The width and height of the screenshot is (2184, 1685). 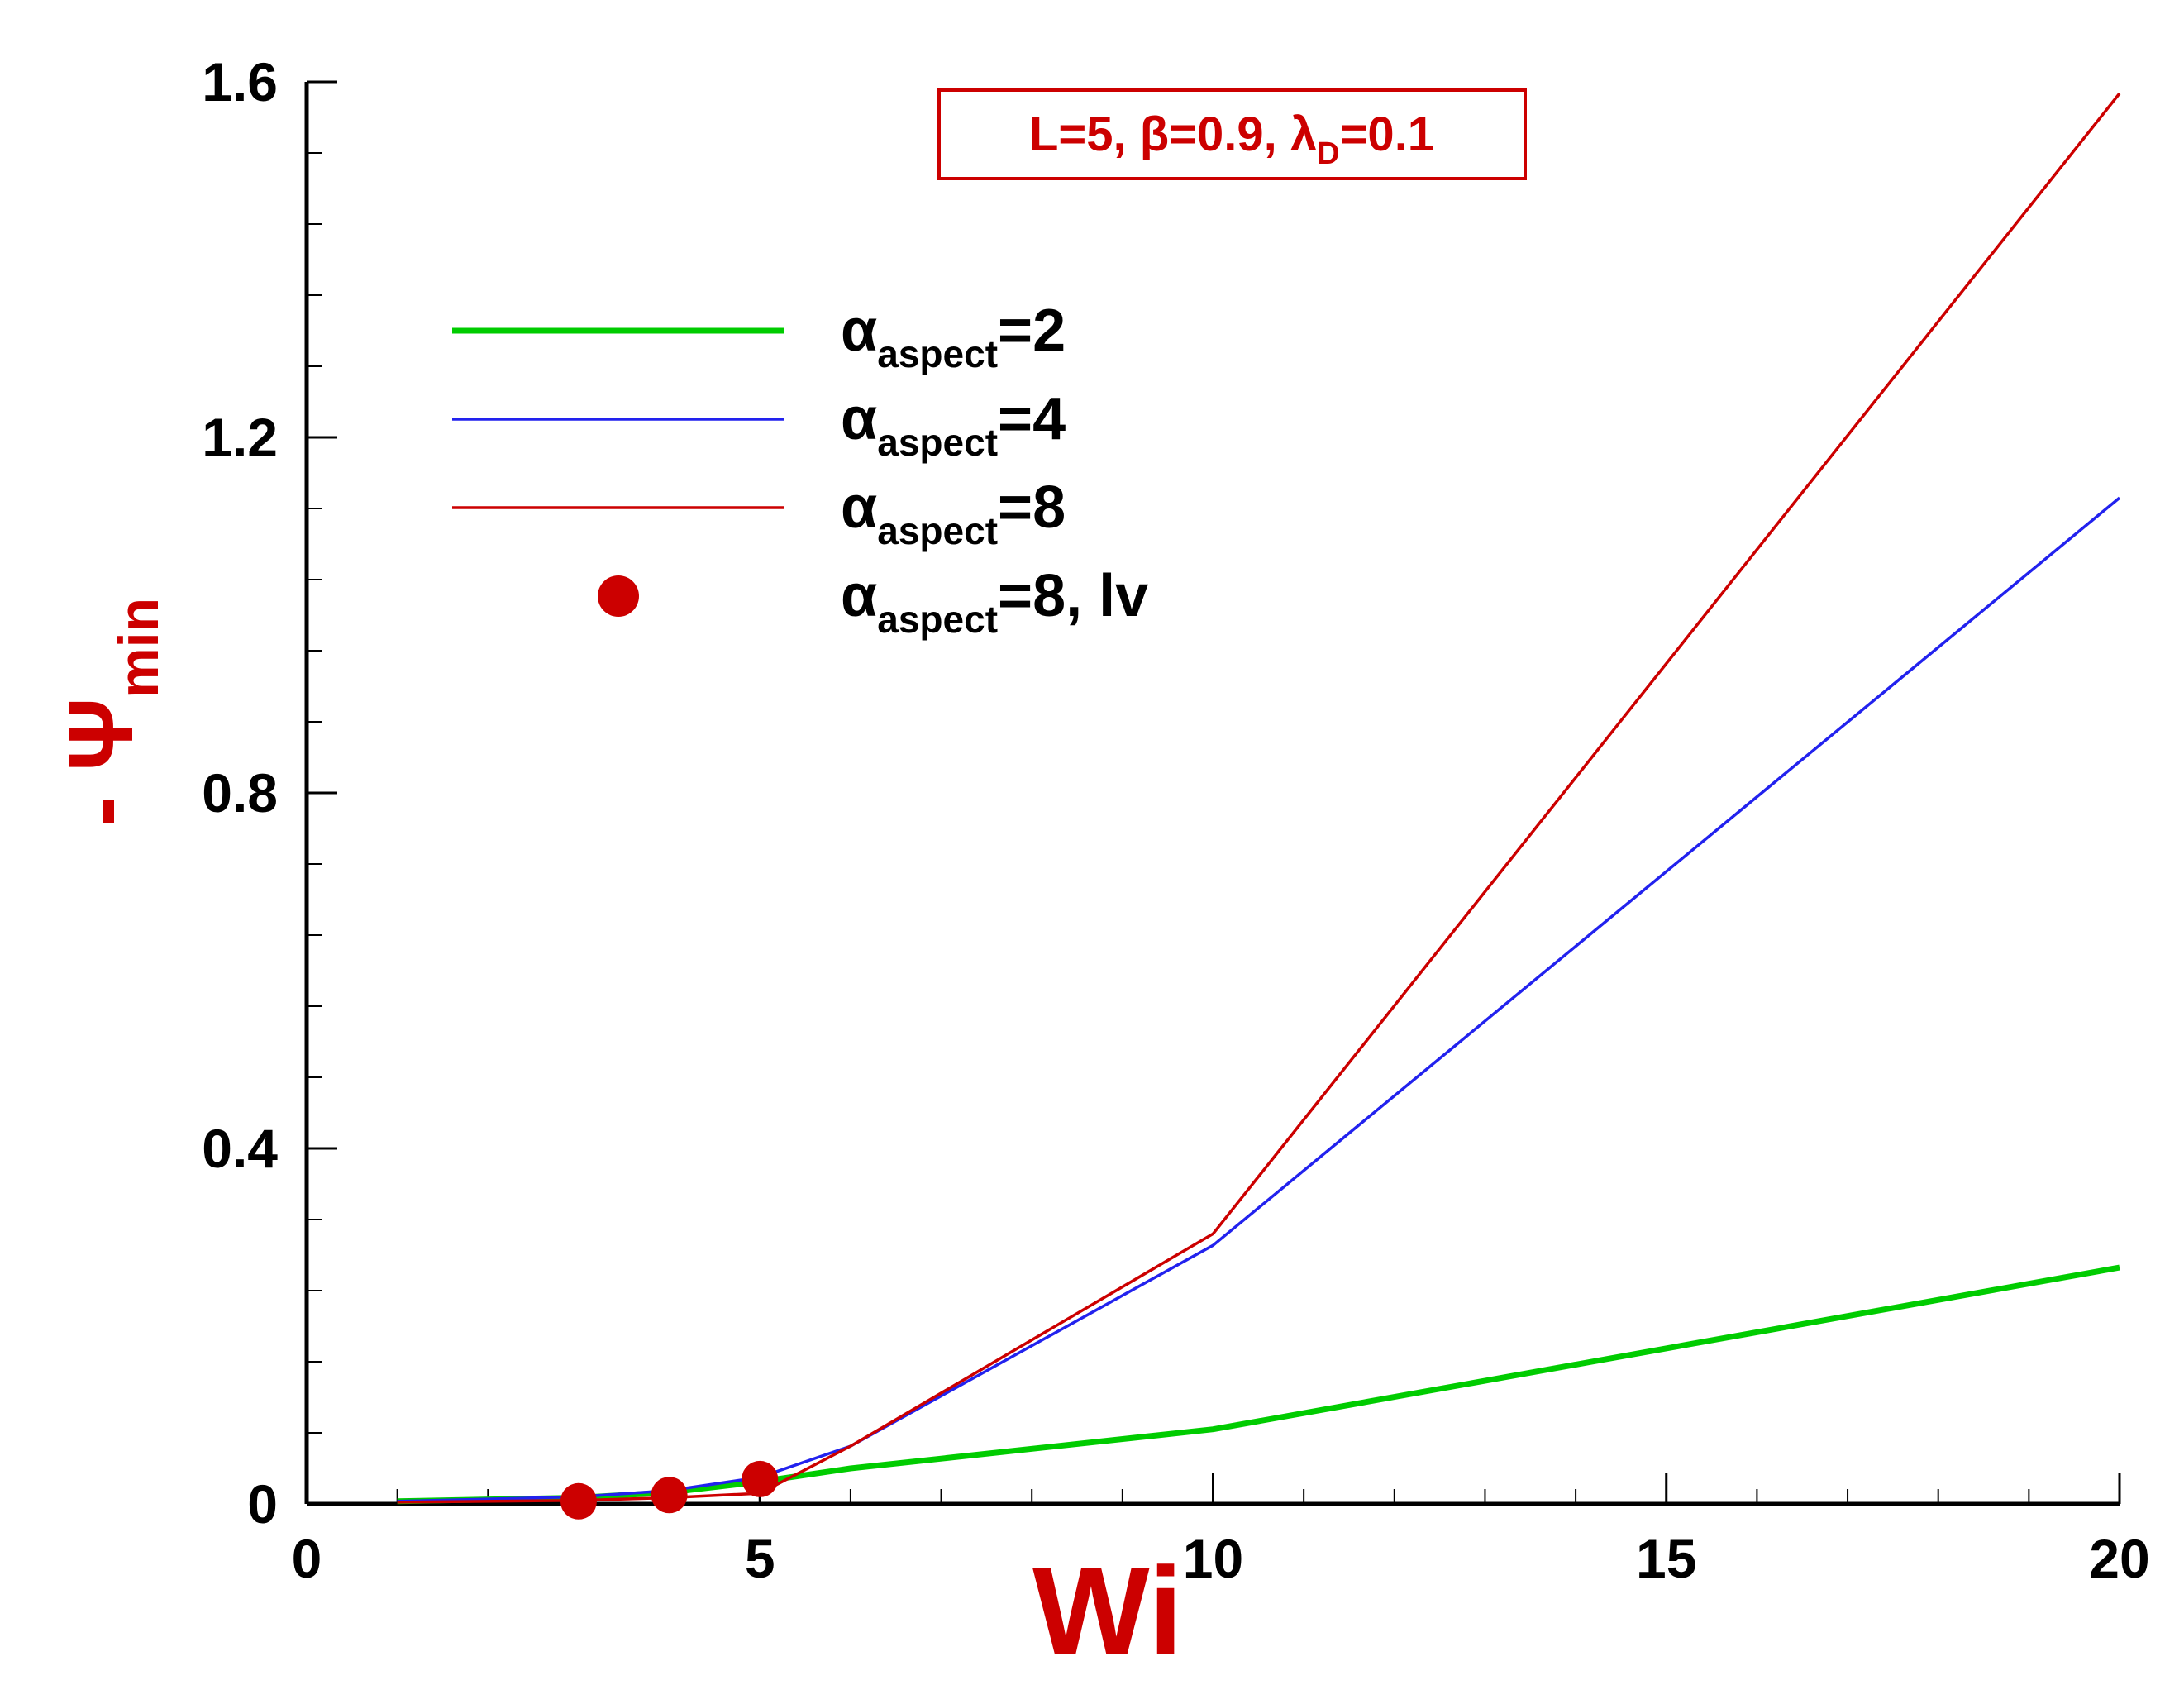 I want to click on y-axis-label: - Ψmin, so click(x=110, y=712).